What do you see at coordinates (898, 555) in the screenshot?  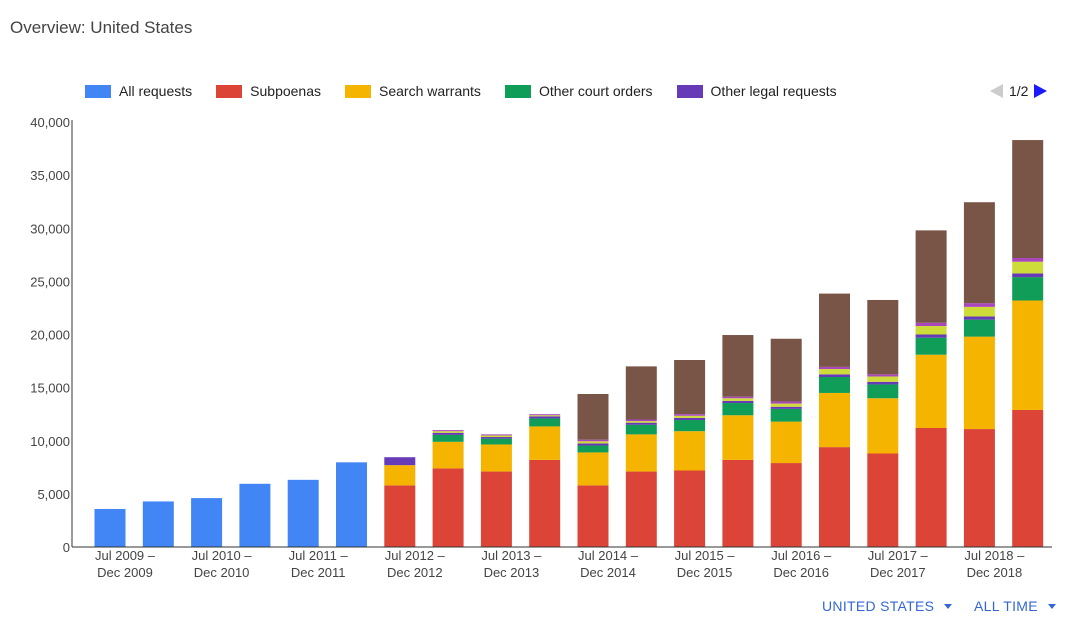 I see `x-tick-label: Jul 2017 –` at bounding box center [898, 555].